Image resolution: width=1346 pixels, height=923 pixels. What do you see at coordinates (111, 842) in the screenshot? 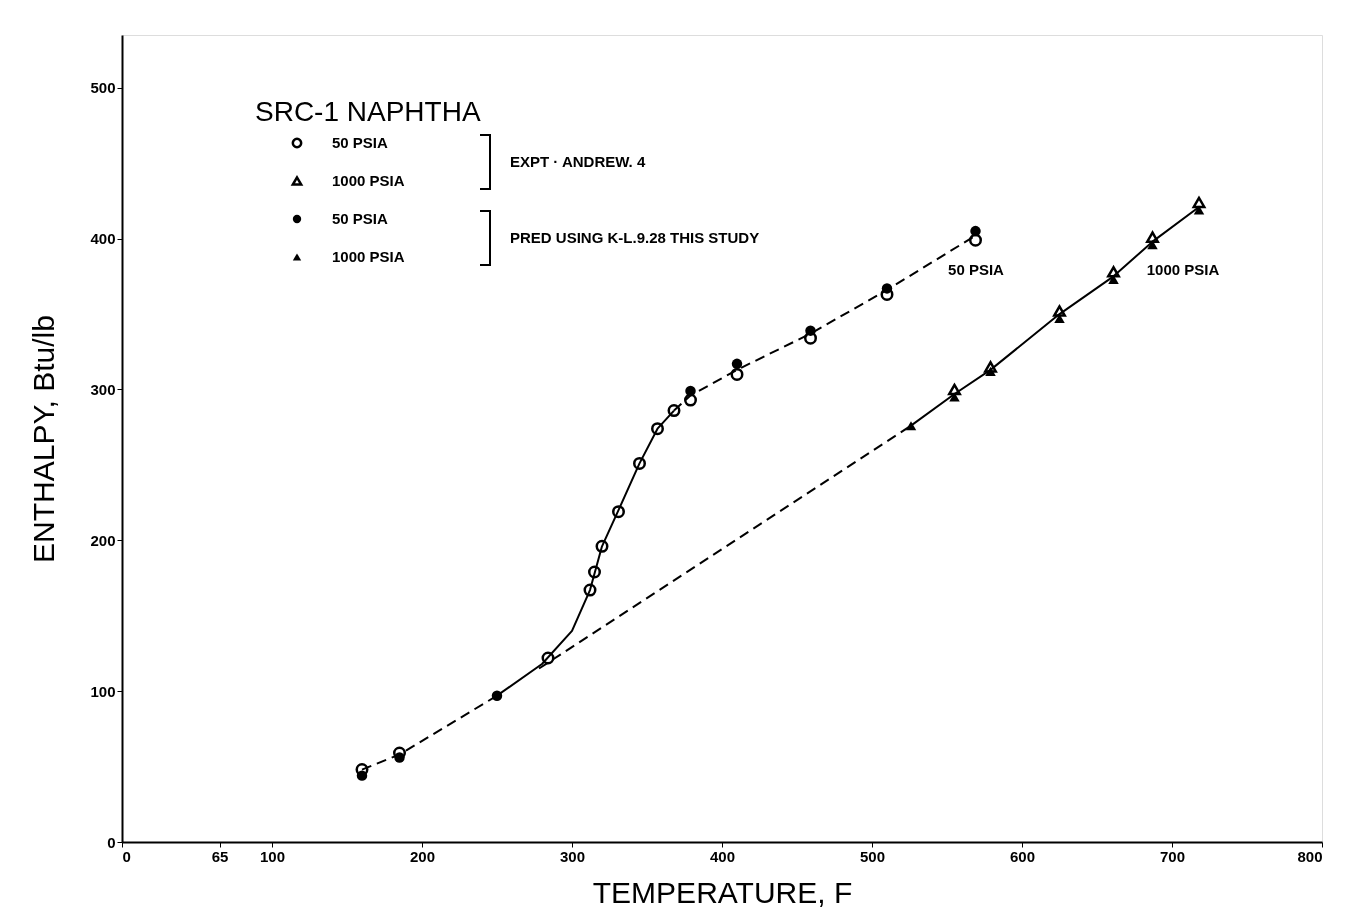
I see `y-tick-label: 0` at bounding box center [111, 842].